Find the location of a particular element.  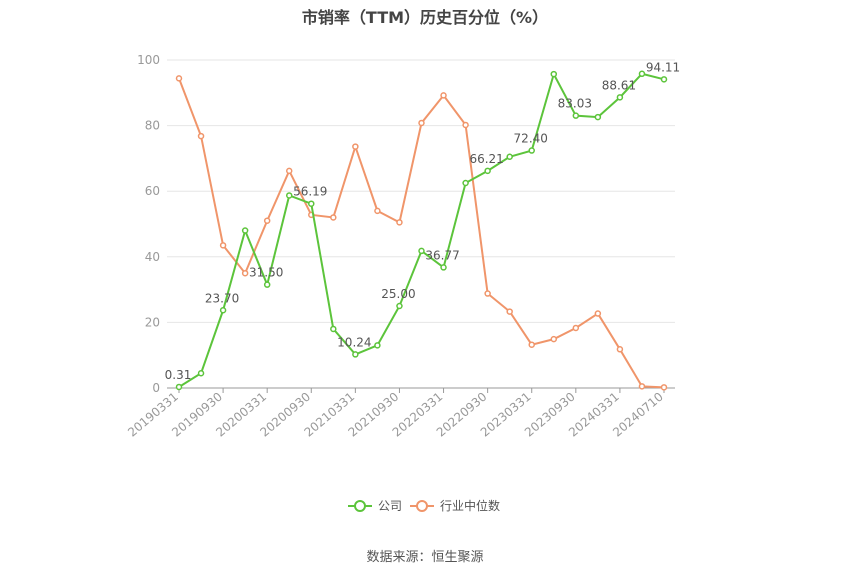

data-label: 56.19 is located at coordinates (310, 192).